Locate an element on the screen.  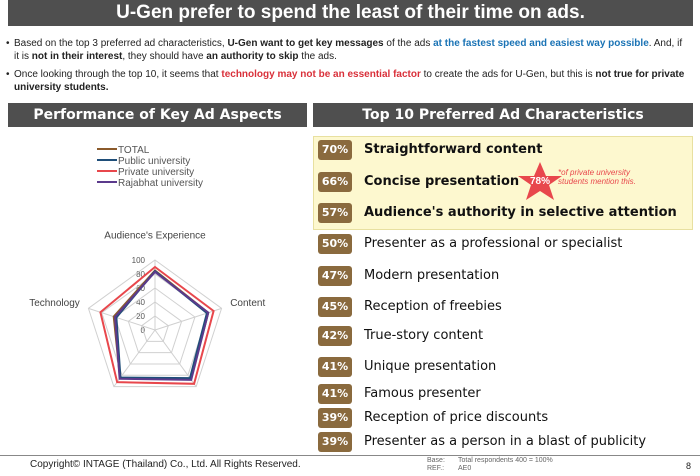
list-item: 39% Reception of price discounts is located at coordinates (503, 418).